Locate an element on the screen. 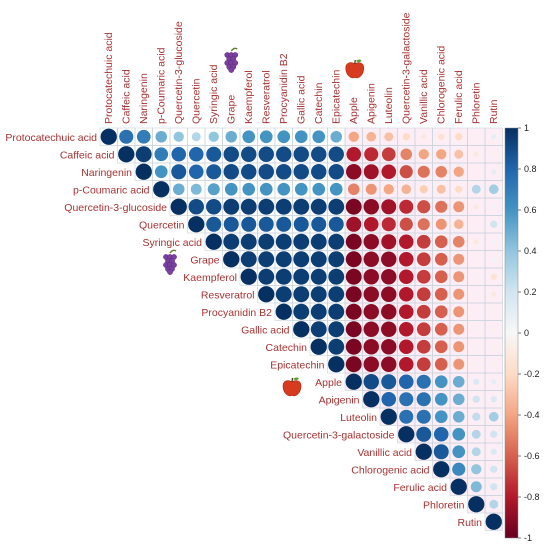 This screenshot has height=544, width=550. row-label-naringenin: Naringenin is located at coordinates (106, 173).